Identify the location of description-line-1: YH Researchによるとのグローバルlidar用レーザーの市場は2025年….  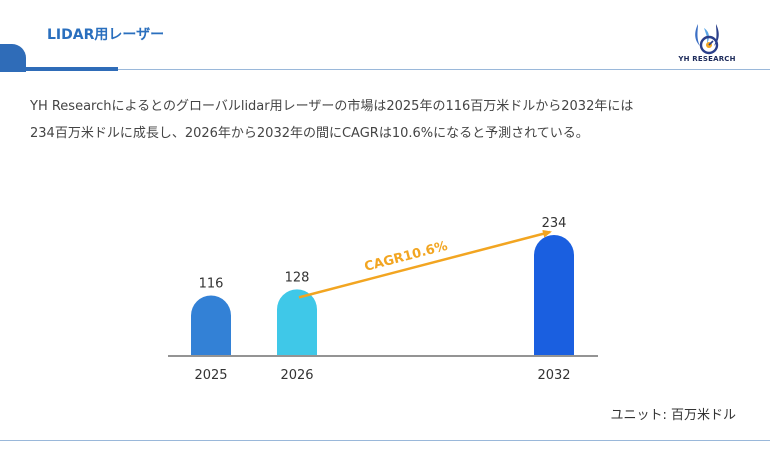
(332, 106).